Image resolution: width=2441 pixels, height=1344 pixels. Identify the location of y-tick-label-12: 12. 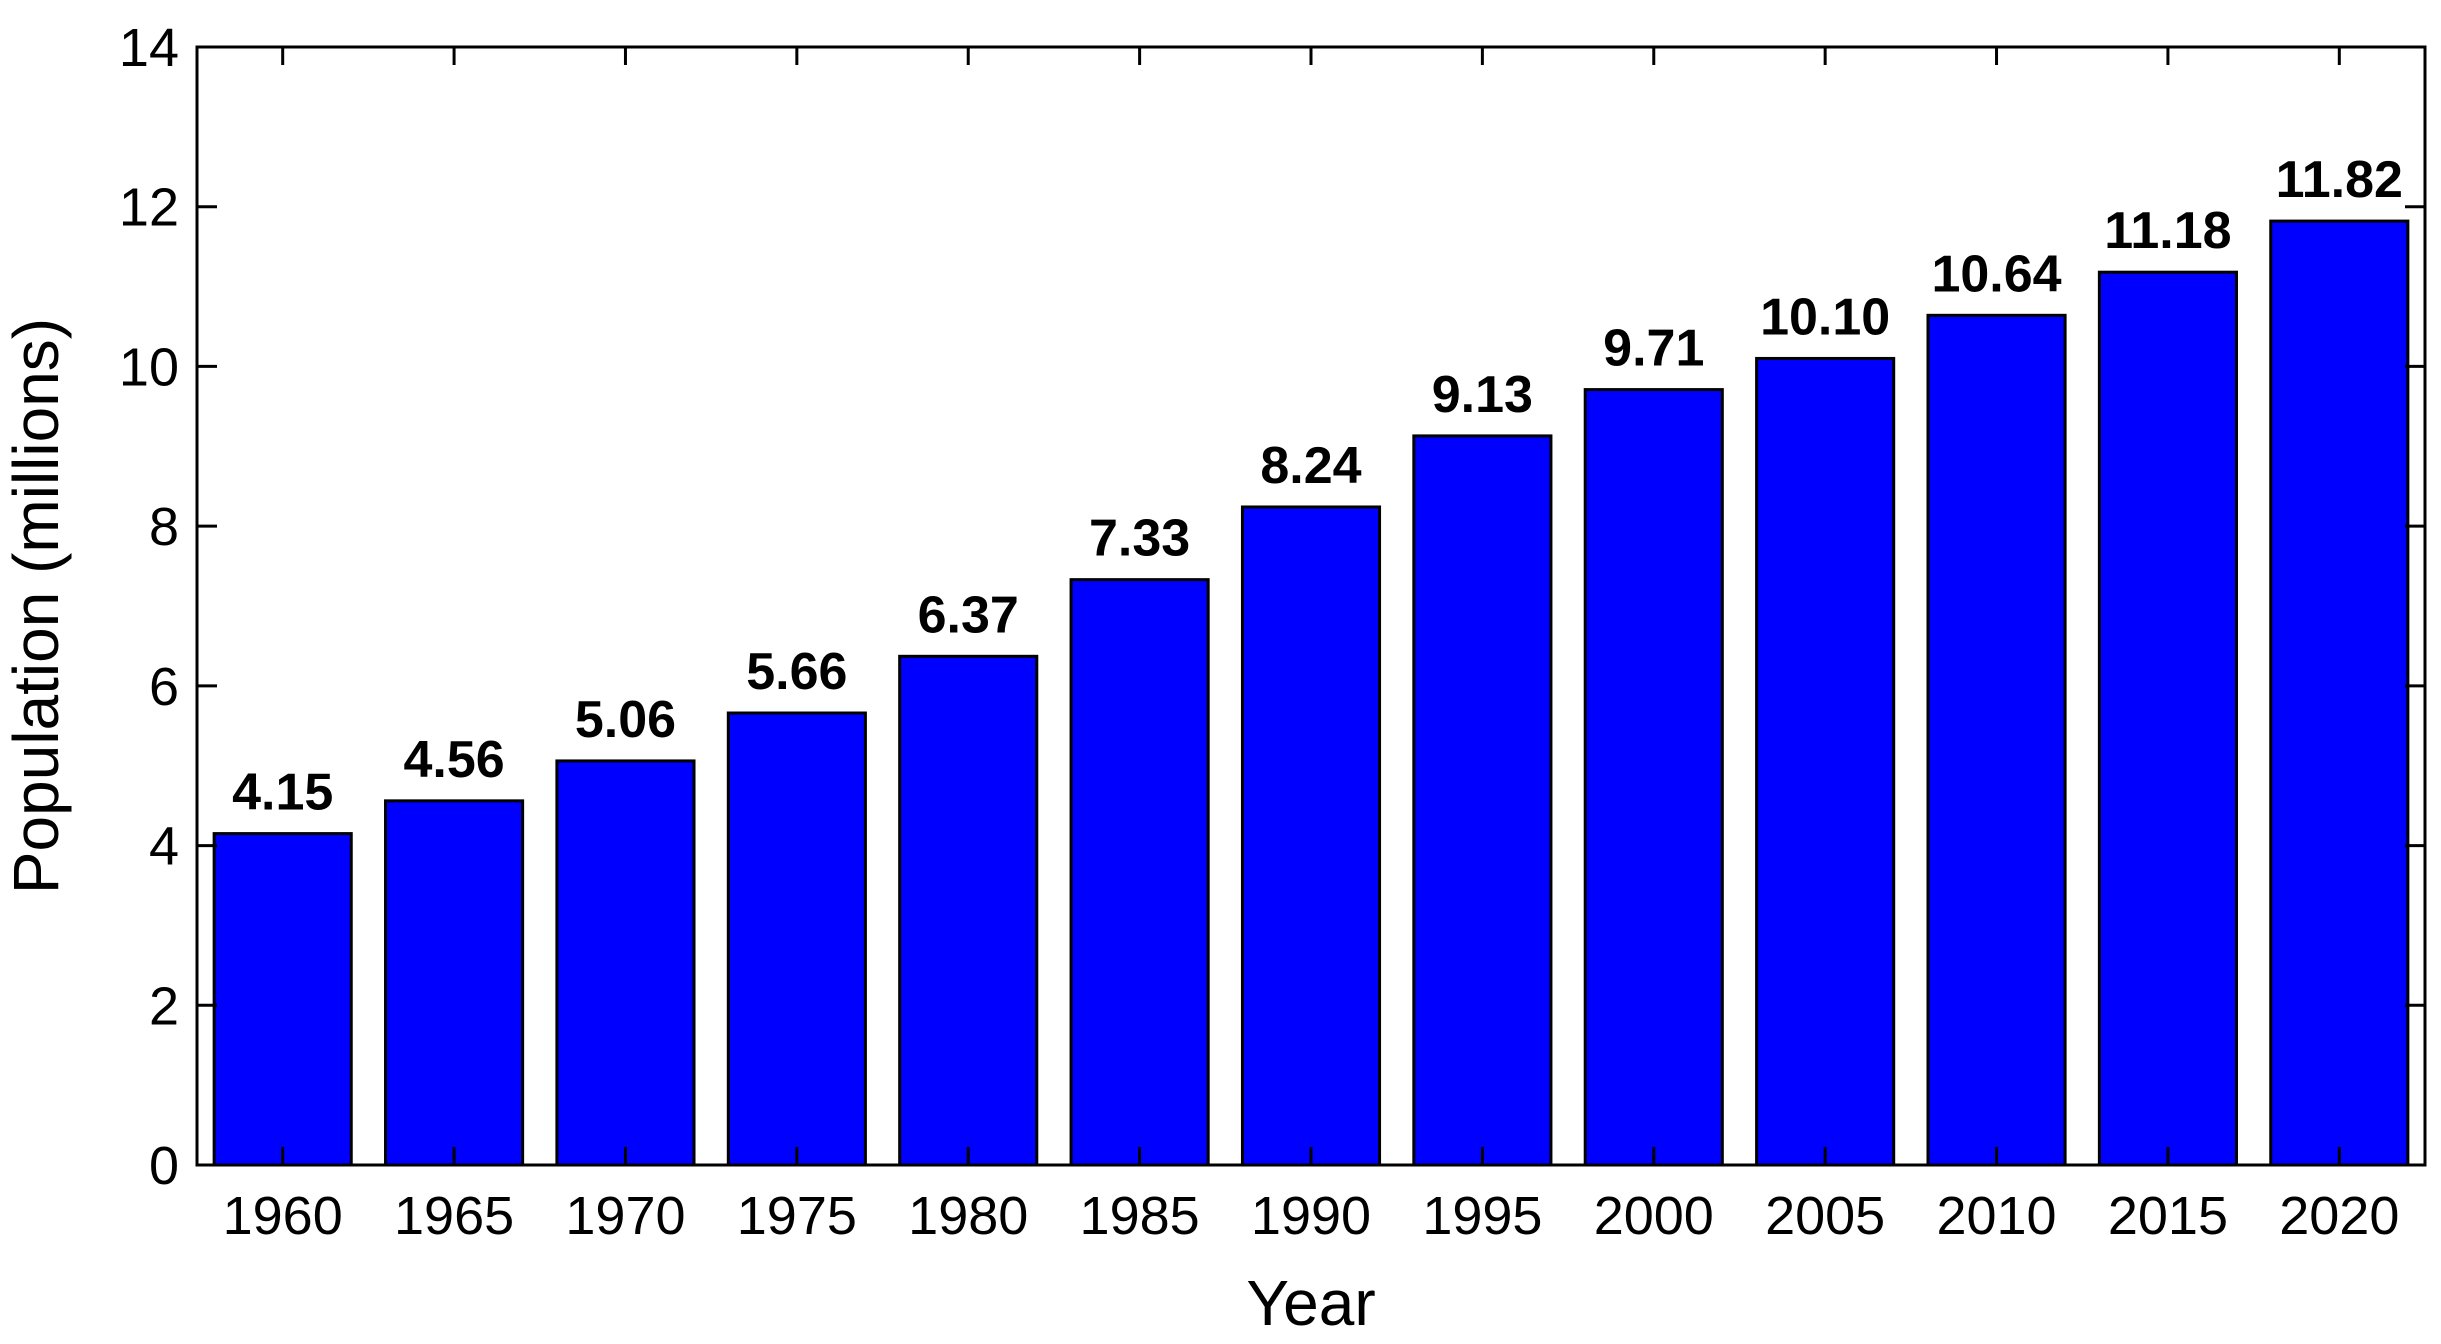
(149, 208).